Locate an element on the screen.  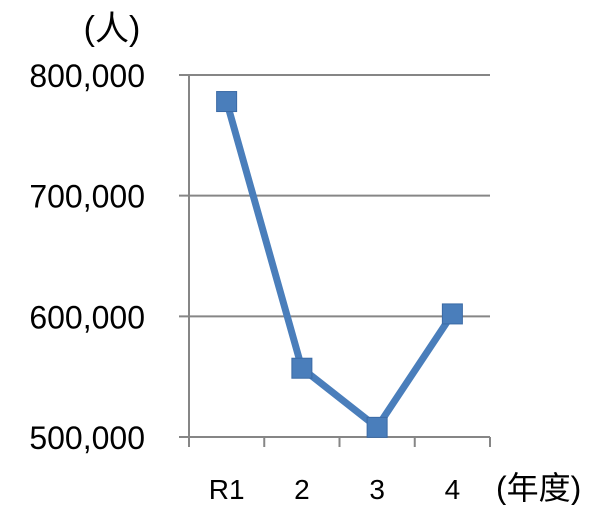
y-tick-label: 700,000 is located at coordinates (87, 197).